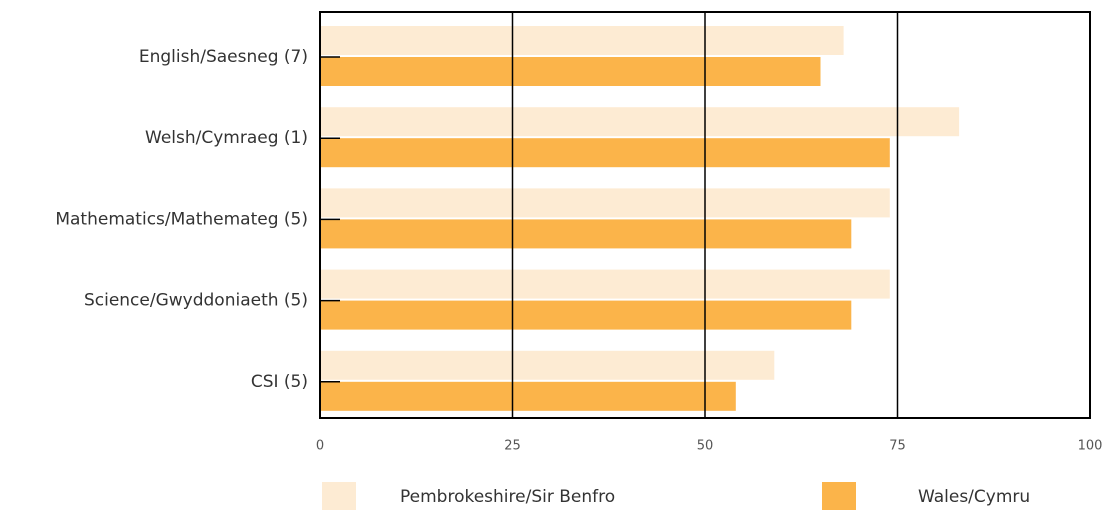 Image resolution: width=1105 pixels, height=510 pixels. I want to click on x-tick-label: 100, so click(1090, 446).